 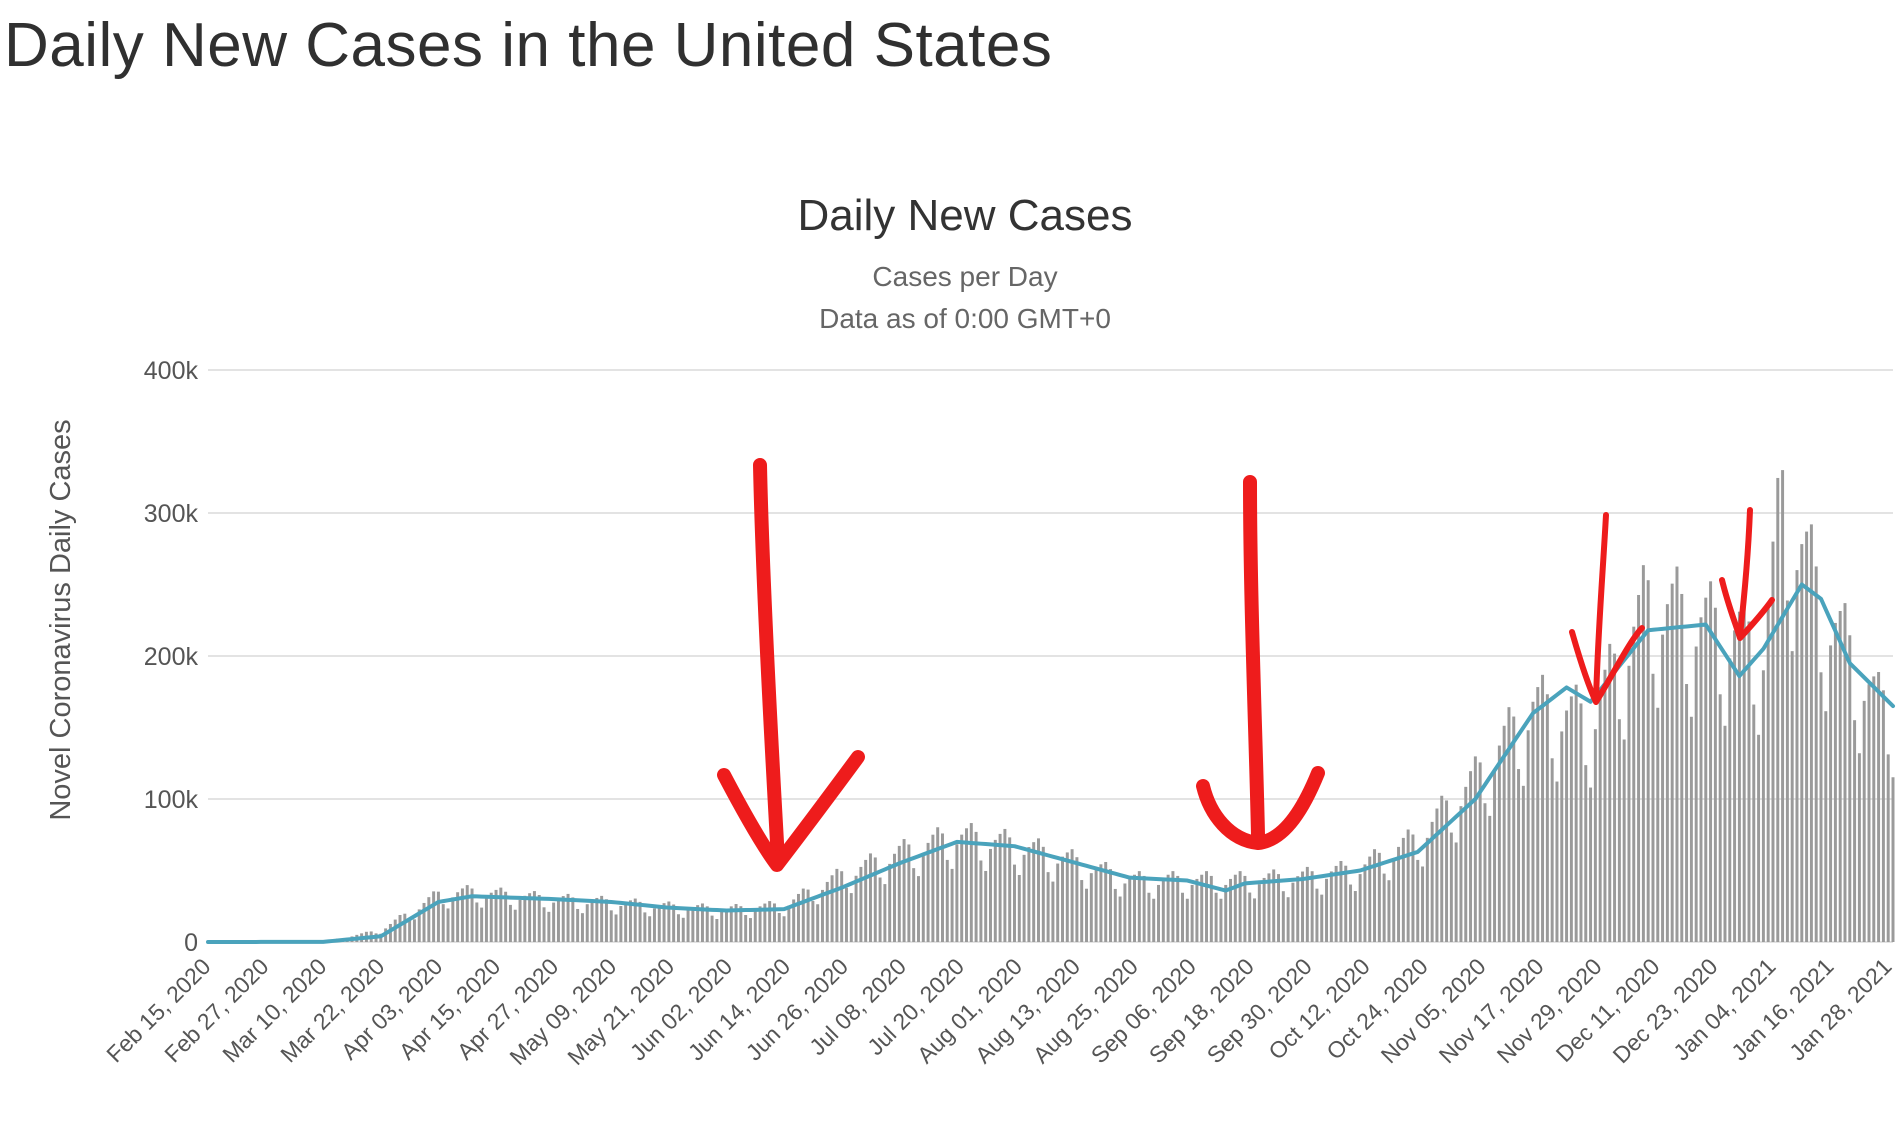 What do you see at coordinates (171, 371) in the screenshot?
I see `y-tick-label: 400k` at bounding box center [171, 371].